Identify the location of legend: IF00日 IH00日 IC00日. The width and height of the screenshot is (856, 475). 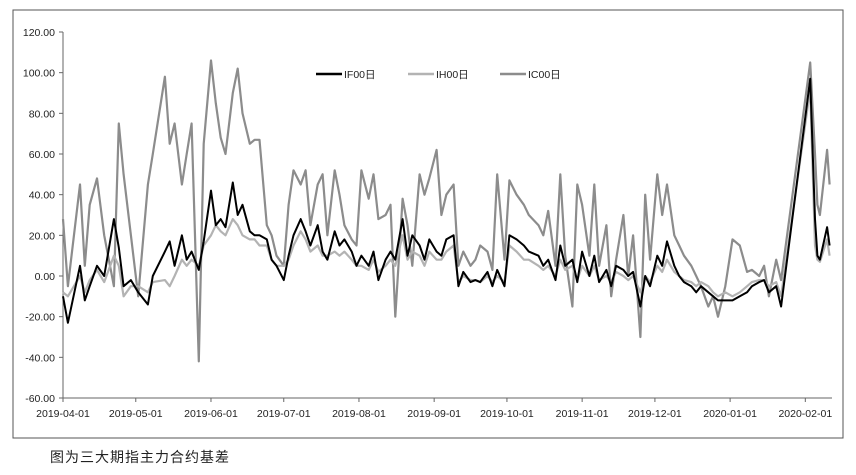
(438, 75).